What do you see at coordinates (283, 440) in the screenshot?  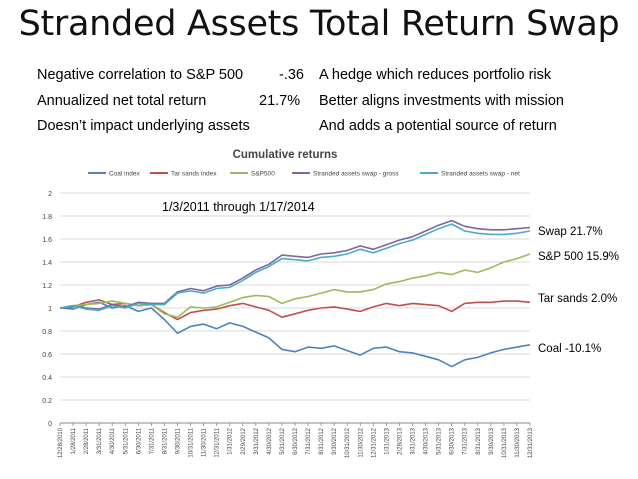 I see `x-tick-label: 5/31/2012` at bounding box center [283, 440].